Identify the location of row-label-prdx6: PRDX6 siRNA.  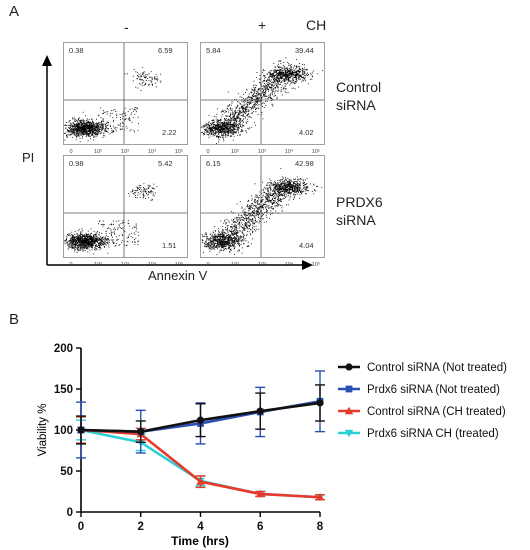
(359, 211).